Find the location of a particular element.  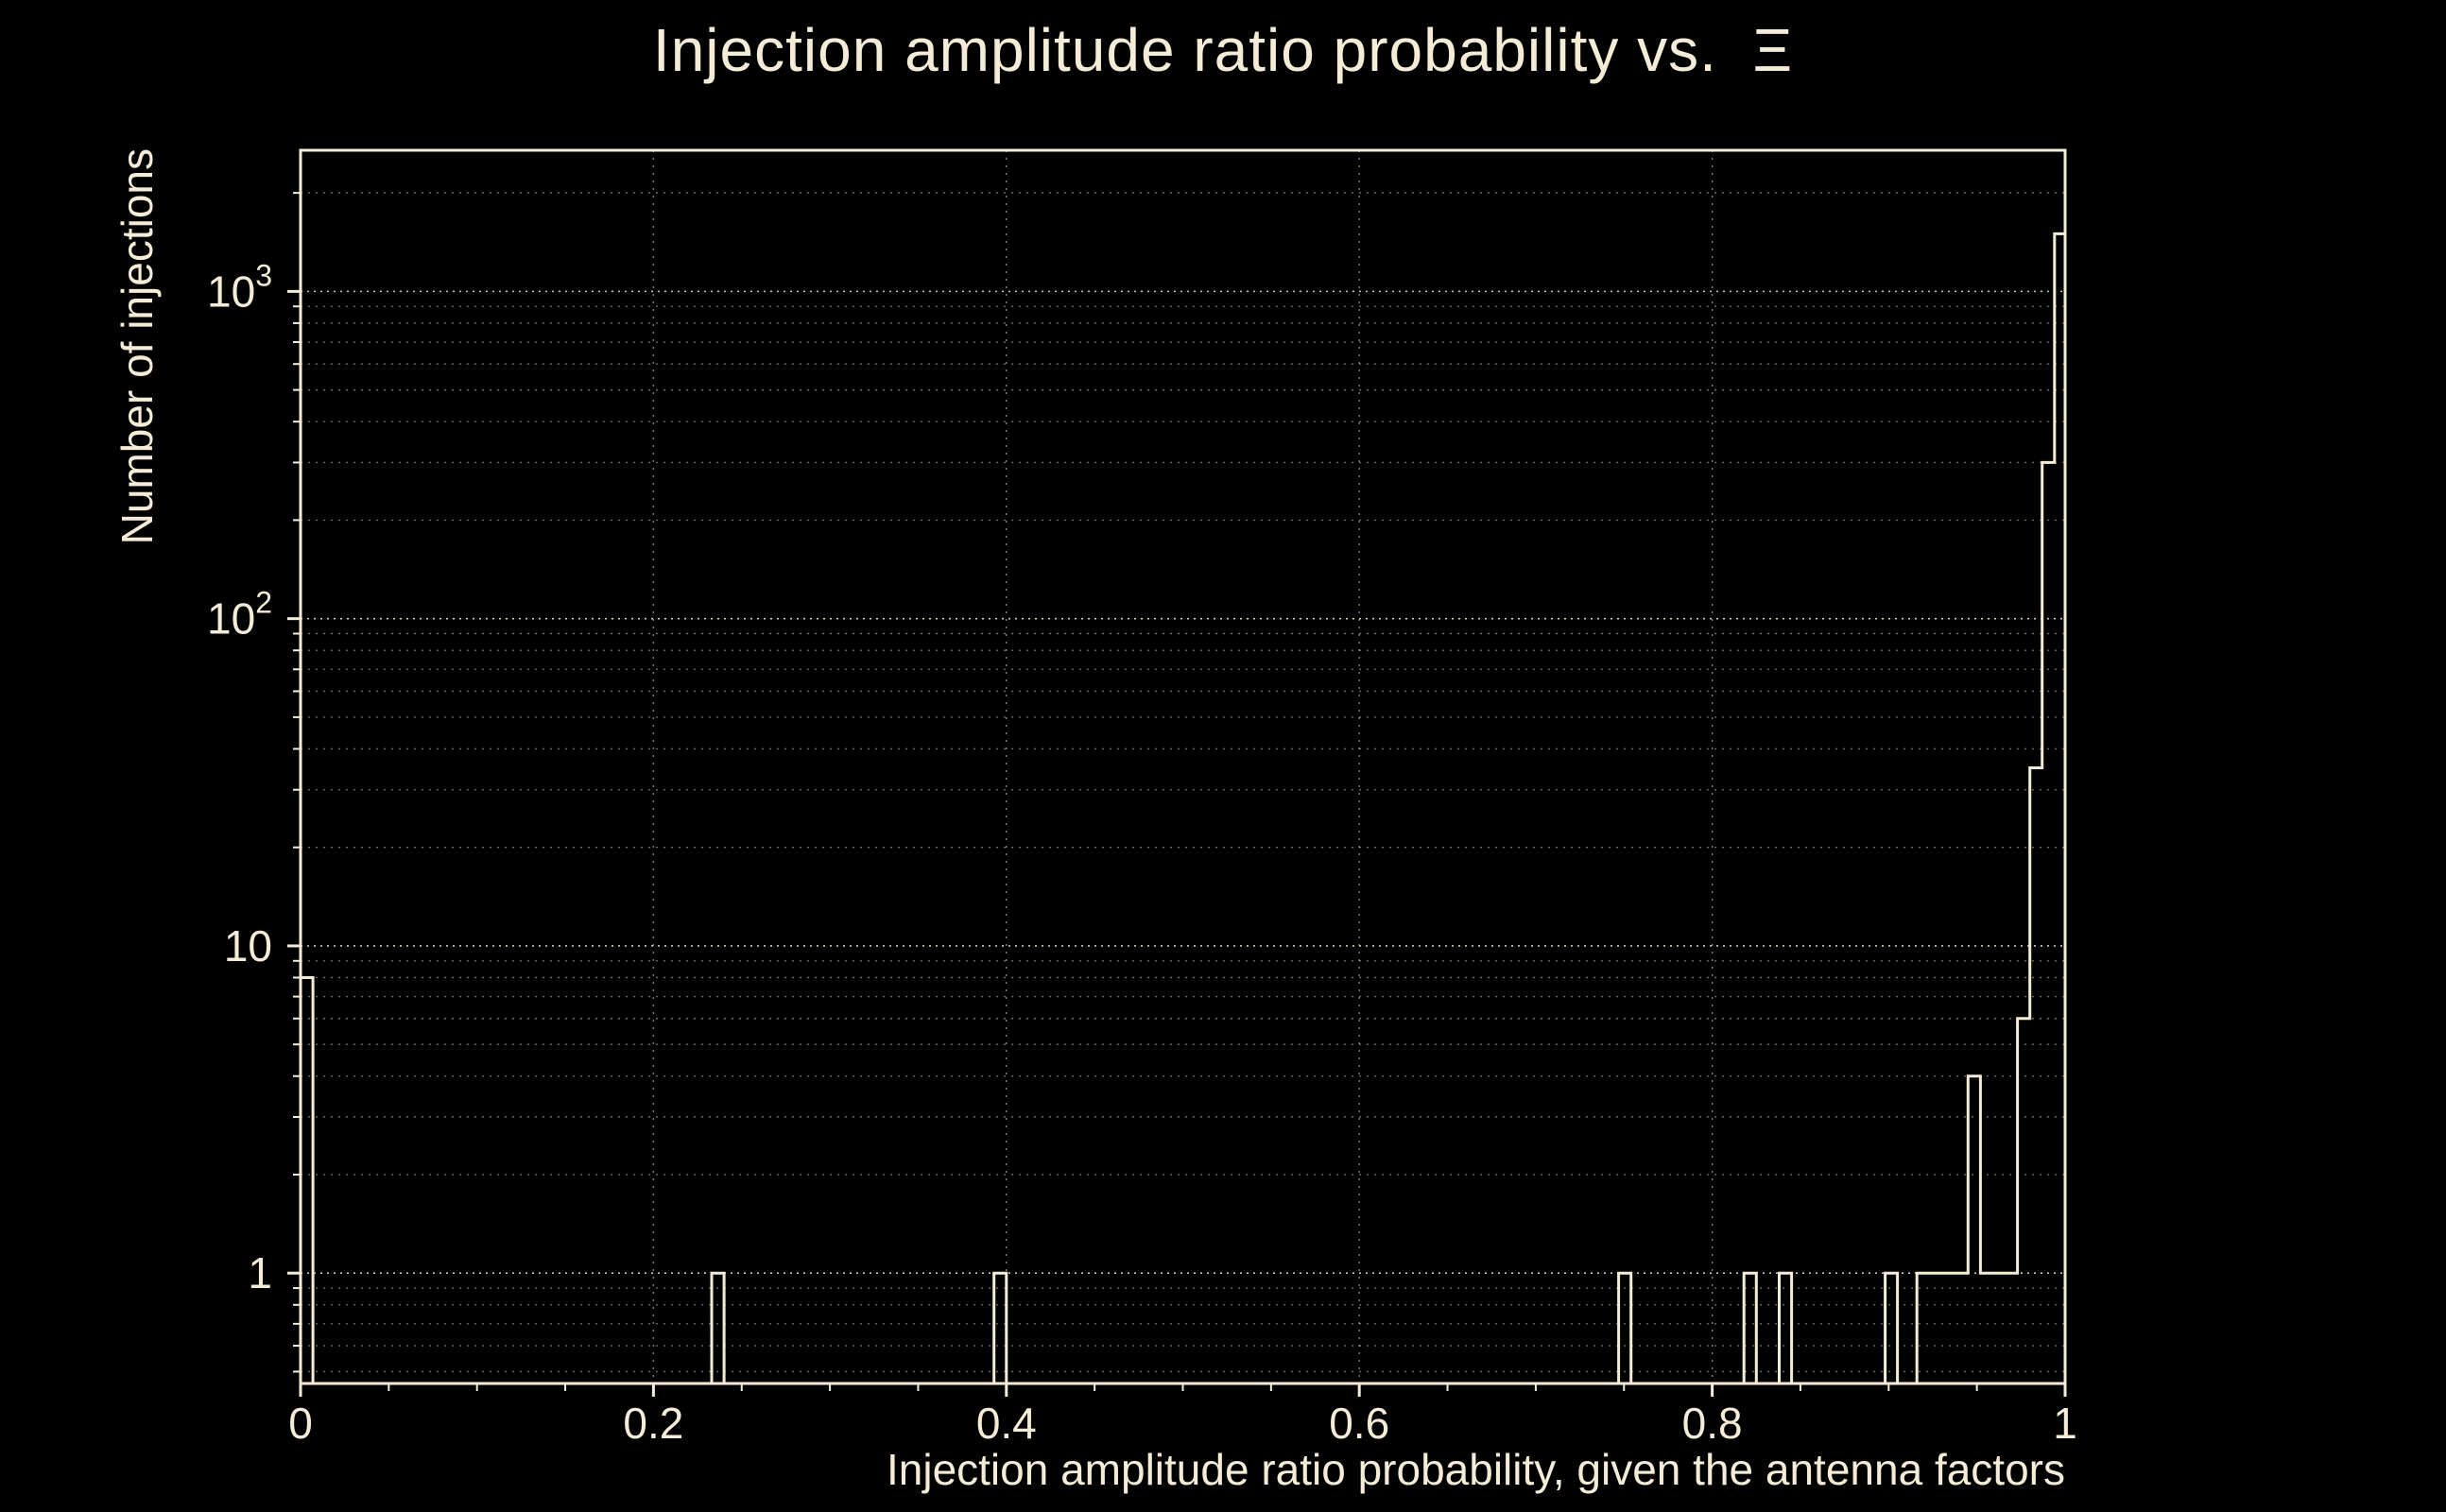

y-tick-label: 10³ is located at coordinates (239, 287).